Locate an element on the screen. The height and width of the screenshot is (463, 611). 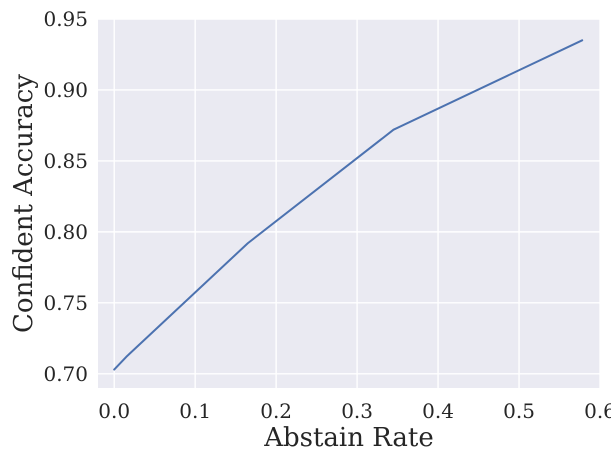
y-axis-ticks: 0.70 0.75 0.80 0.85 0.90 0.95 is located at coordinates (65, 196).